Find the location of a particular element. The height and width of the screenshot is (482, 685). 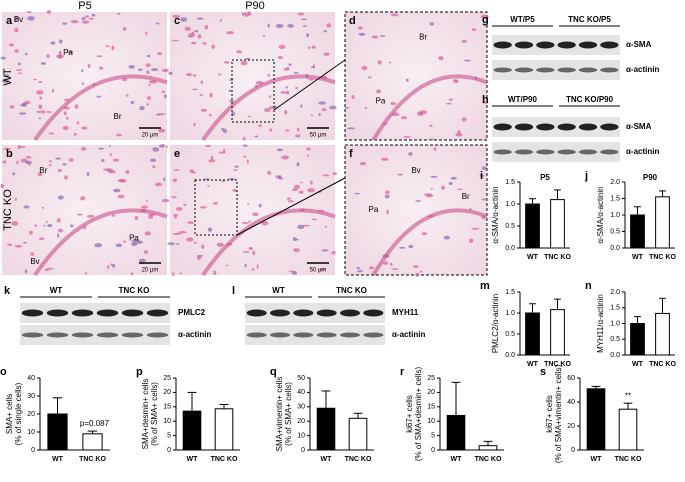

panel-letter: f is located at coordinates (351, 154).